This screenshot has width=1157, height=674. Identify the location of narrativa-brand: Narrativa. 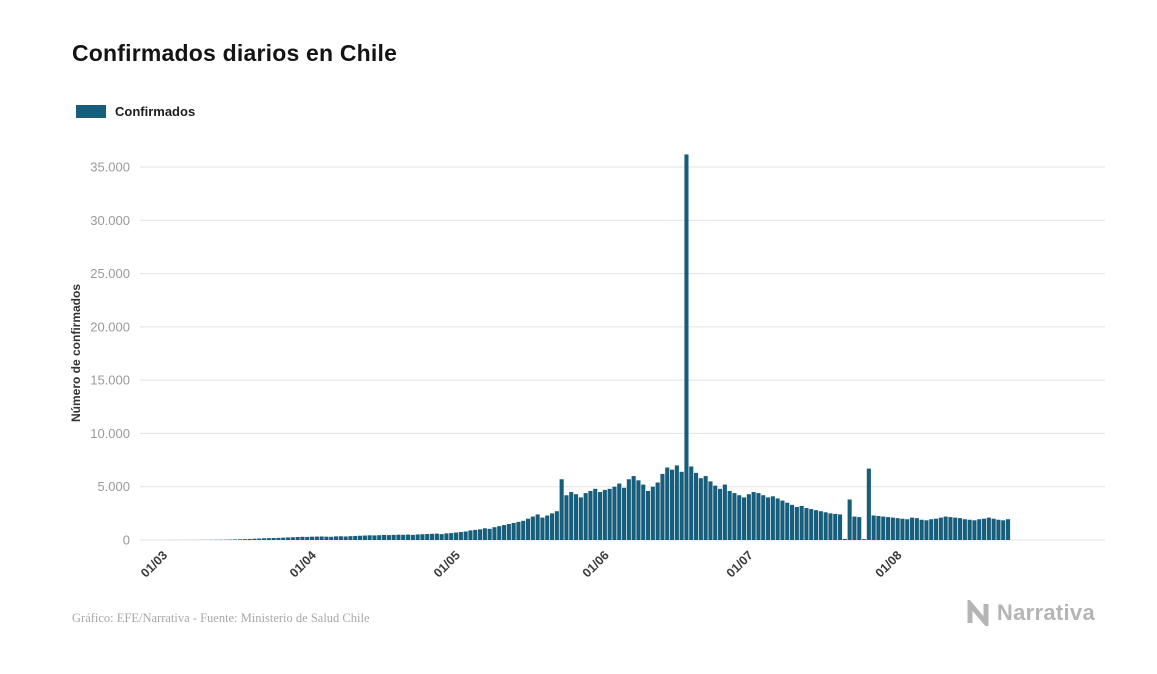
(1030, 613).